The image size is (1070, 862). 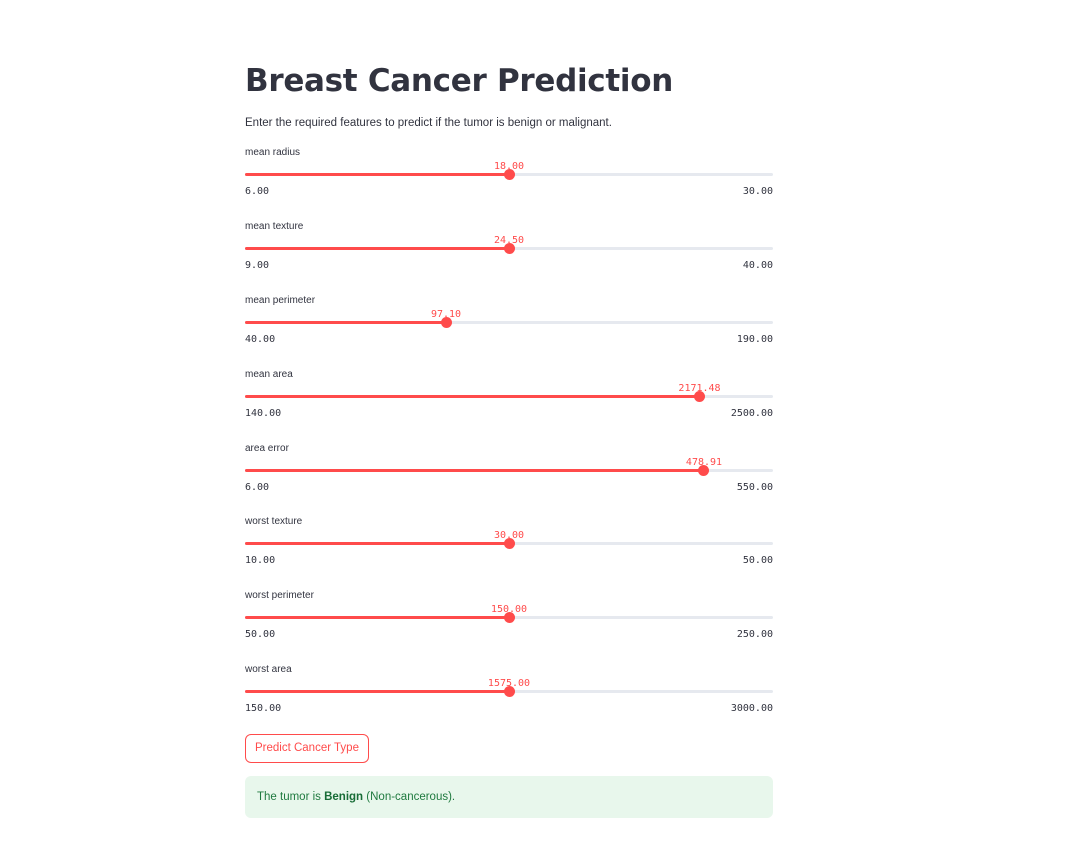 What do you see at coordinates (344, 797) in the screenshot?
I see `result-diagnosis: Benign` at bounding box center [344, 797].